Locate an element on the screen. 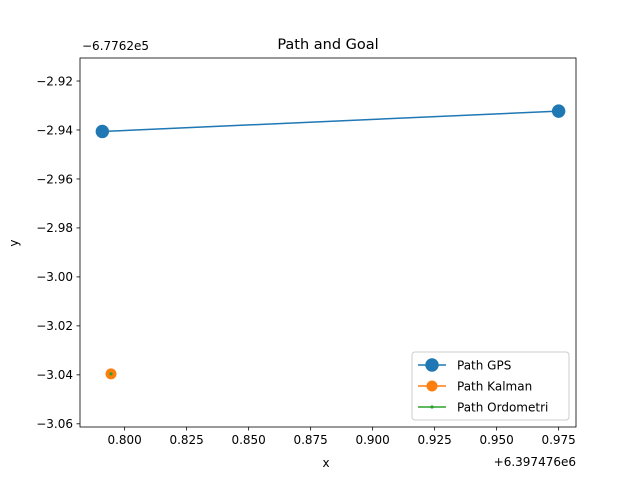 This screenshot has width=640, height=480. y-tick-label: −2.92 is located at coordinates (54, 81).